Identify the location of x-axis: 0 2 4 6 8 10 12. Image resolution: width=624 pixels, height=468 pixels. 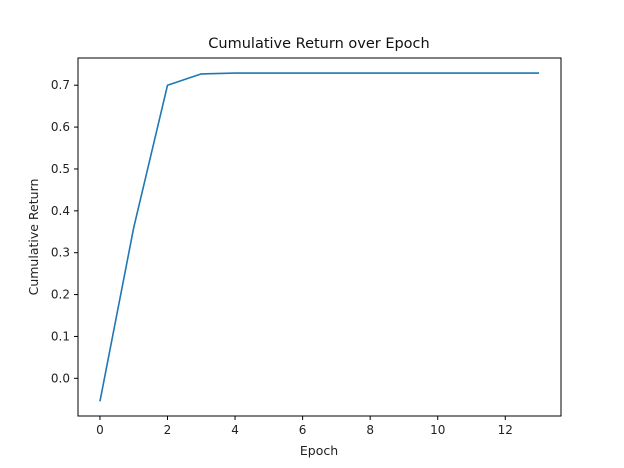
(304, 426).